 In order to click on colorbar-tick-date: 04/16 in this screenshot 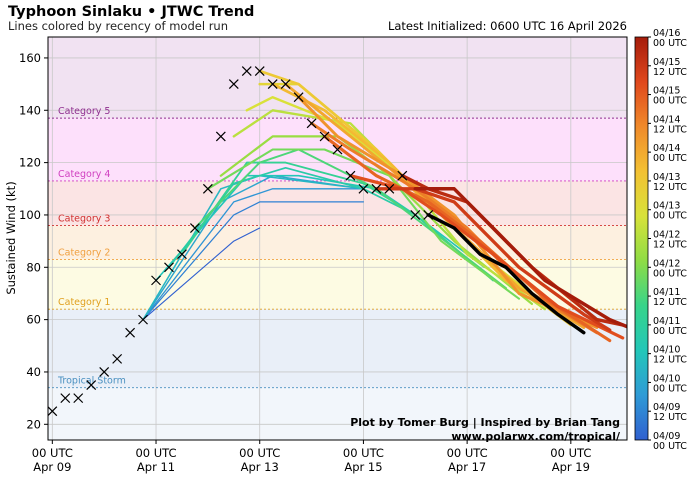, I will do `click(666, 33)`.